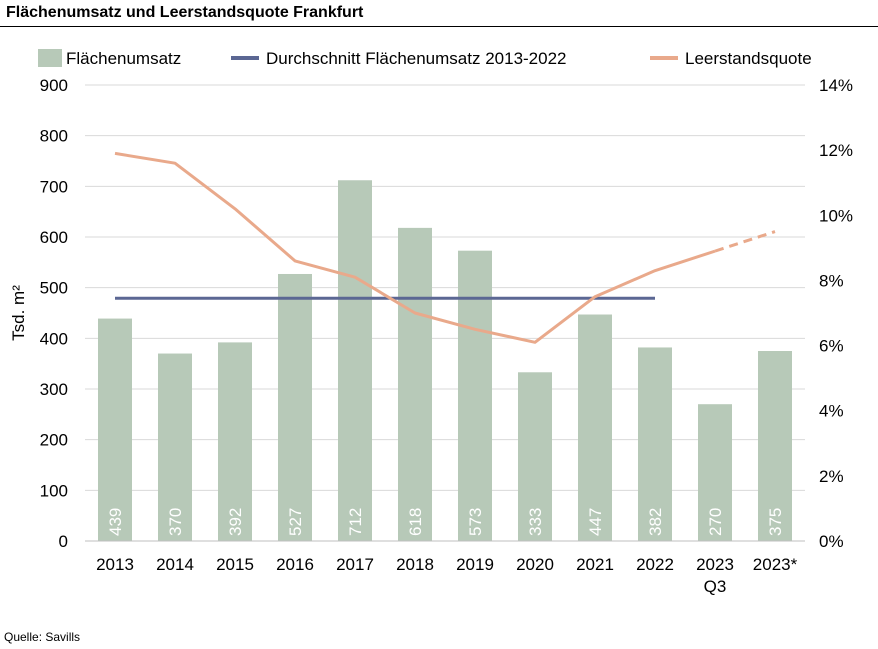 The image size is (878, 649). What do you see at coordinates (595, 564) in the screenshot?
I see `x-tick-label: 2021` at bounding box center [595, 564].